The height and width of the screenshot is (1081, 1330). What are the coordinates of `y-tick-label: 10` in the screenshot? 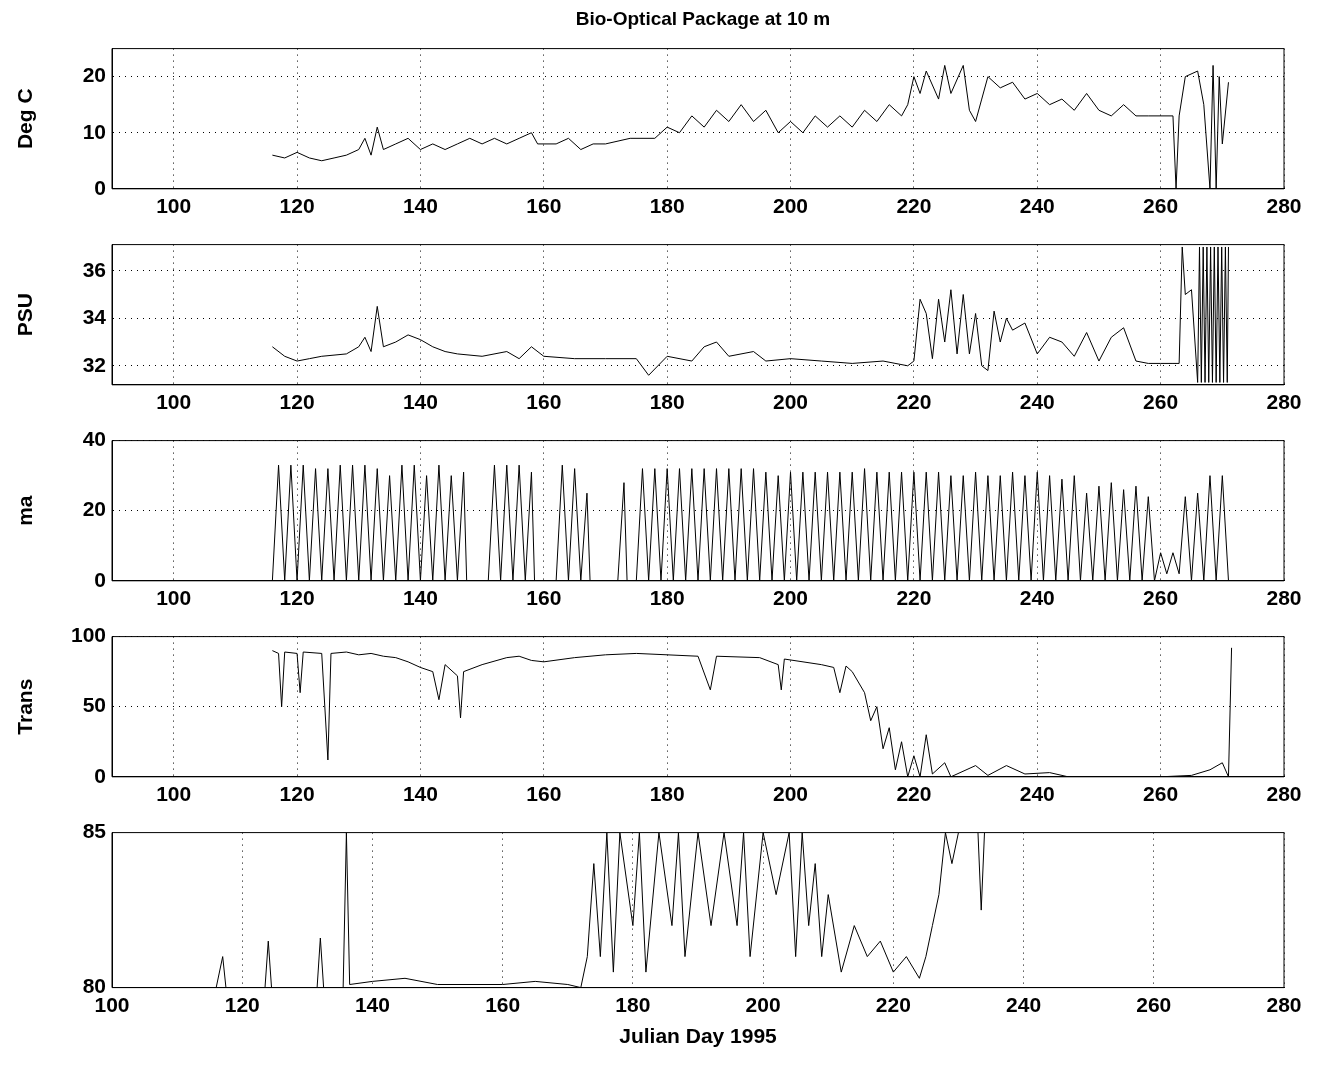 It's located at (94, 131).